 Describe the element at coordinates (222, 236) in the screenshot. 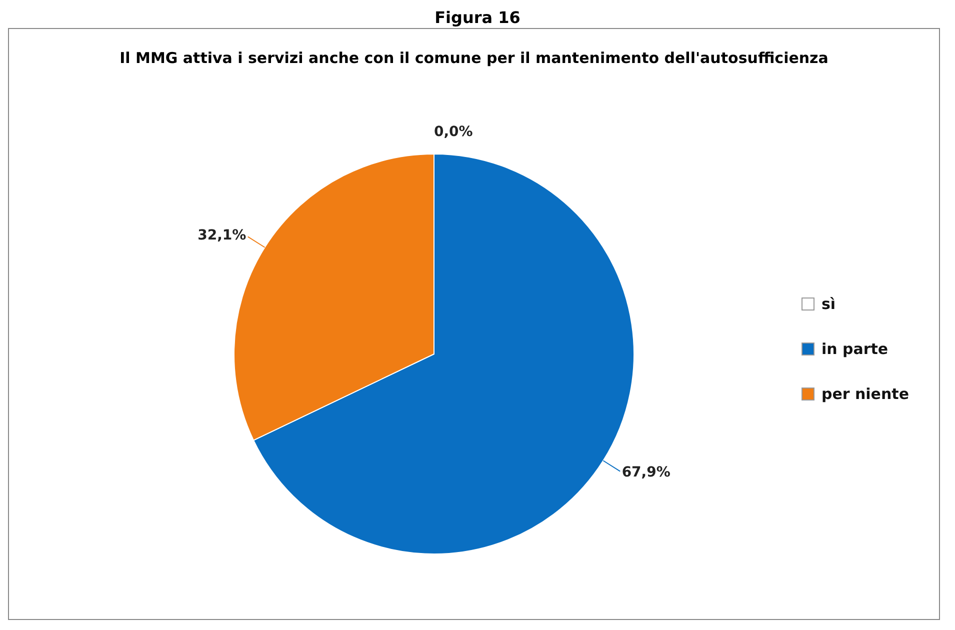

I see `data-label: 32,1%` at that location.